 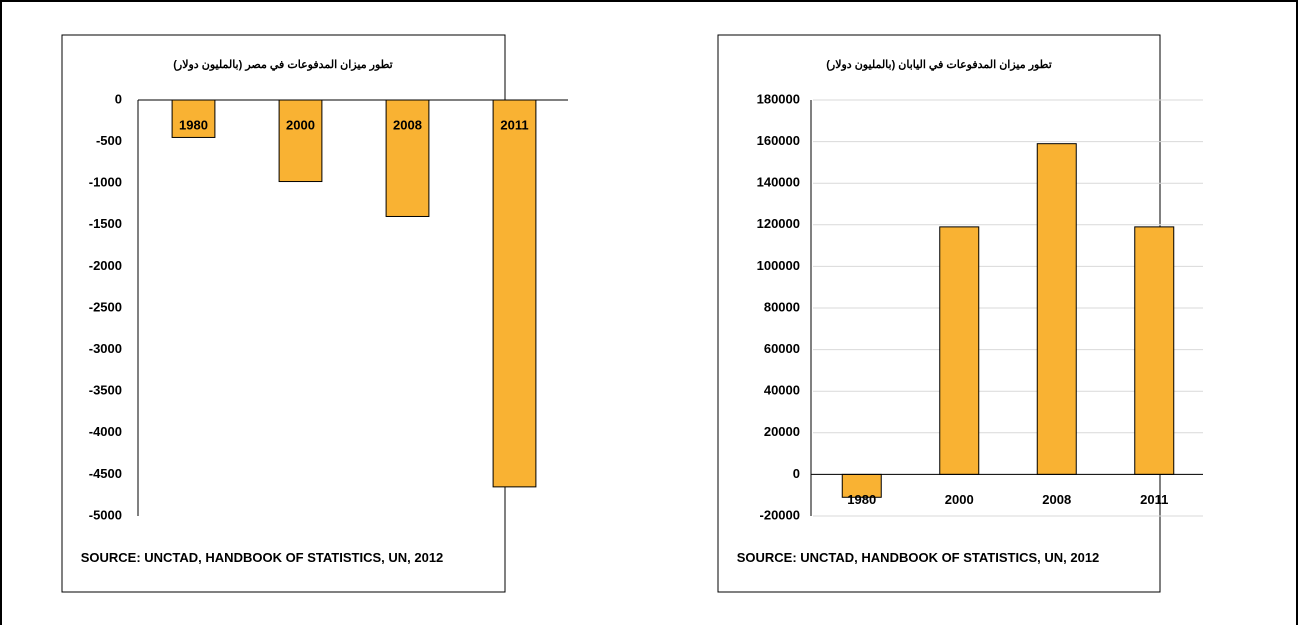 I want to click on y-tick-label: -3500, so click(x=105, y=390).